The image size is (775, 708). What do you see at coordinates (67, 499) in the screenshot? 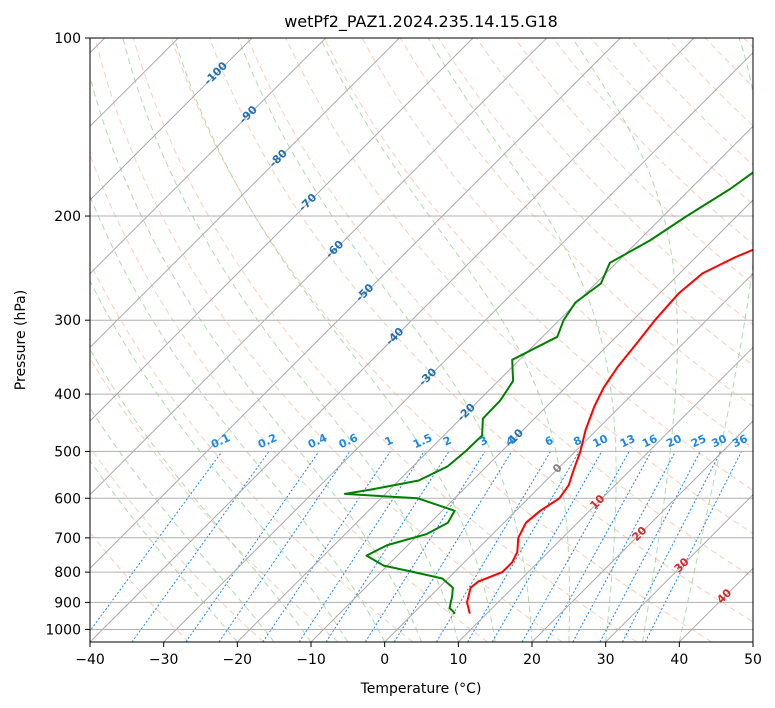
I see `y-tick-label: 600` at bounding box center [67, 499].